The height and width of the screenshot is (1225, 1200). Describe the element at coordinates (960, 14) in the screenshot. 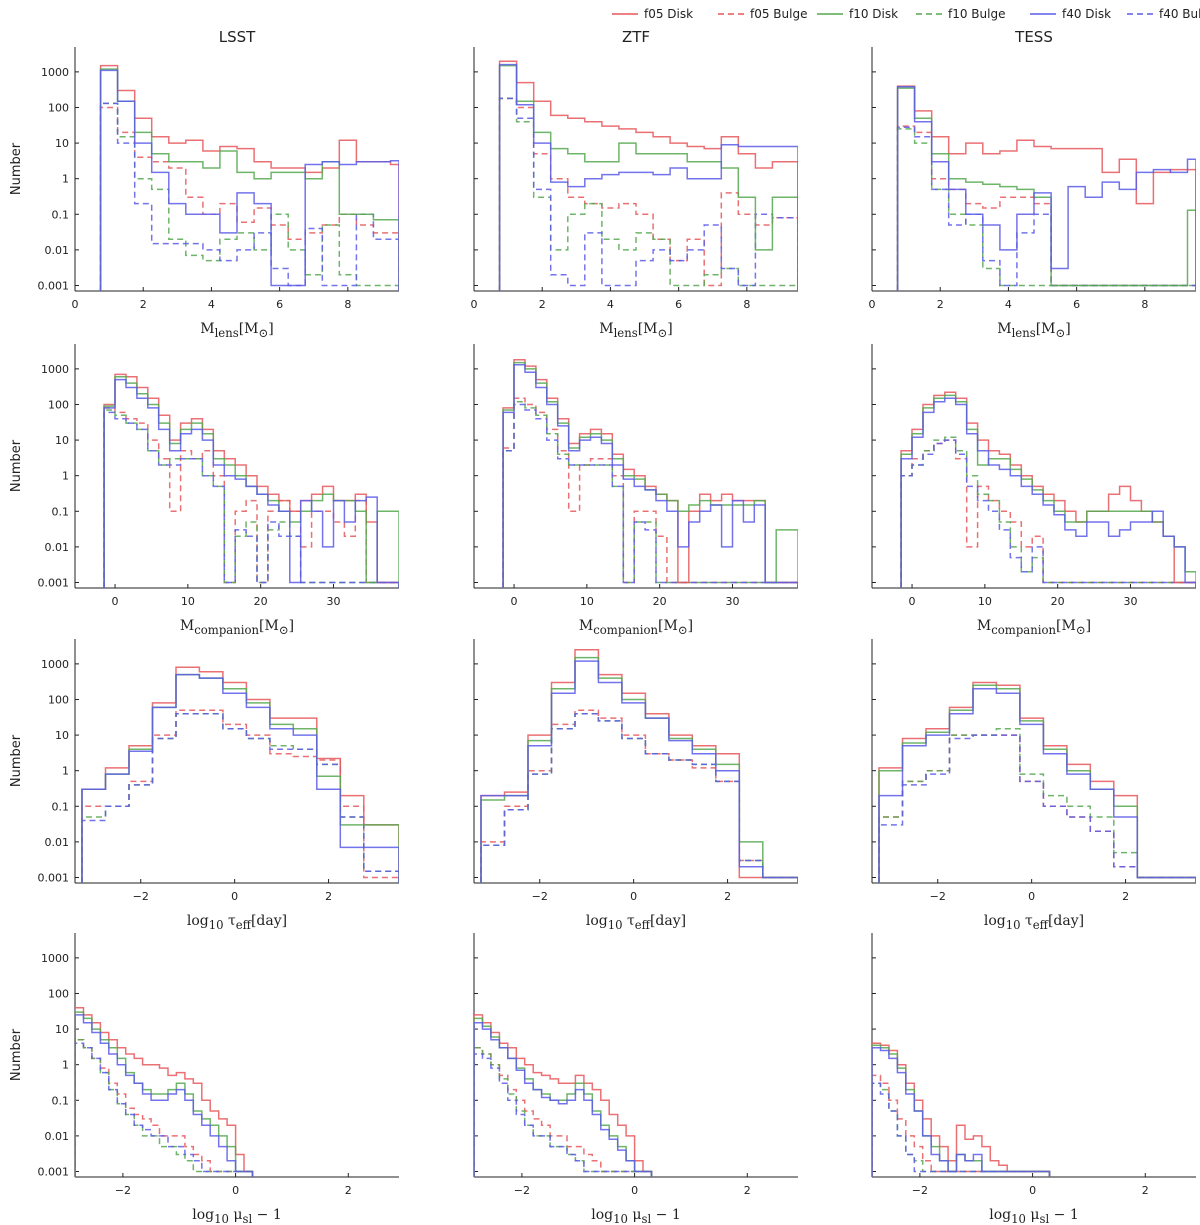

I see `legend-entry-f10-bulge: f10 Bulge` at that location.